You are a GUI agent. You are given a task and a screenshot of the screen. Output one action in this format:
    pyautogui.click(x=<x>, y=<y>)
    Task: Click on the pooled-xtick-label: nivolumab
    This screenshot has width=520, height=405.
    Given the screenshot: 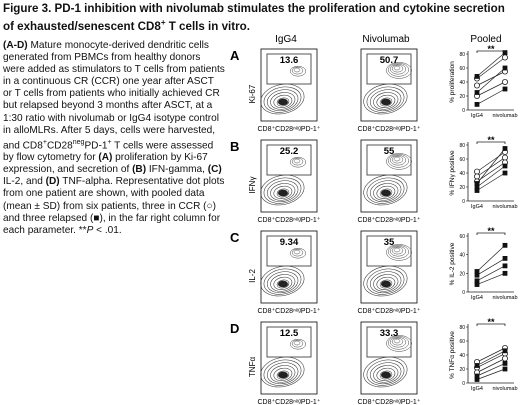 What is the action you would take?
    pyautogui.click(x=504, y=116)
    